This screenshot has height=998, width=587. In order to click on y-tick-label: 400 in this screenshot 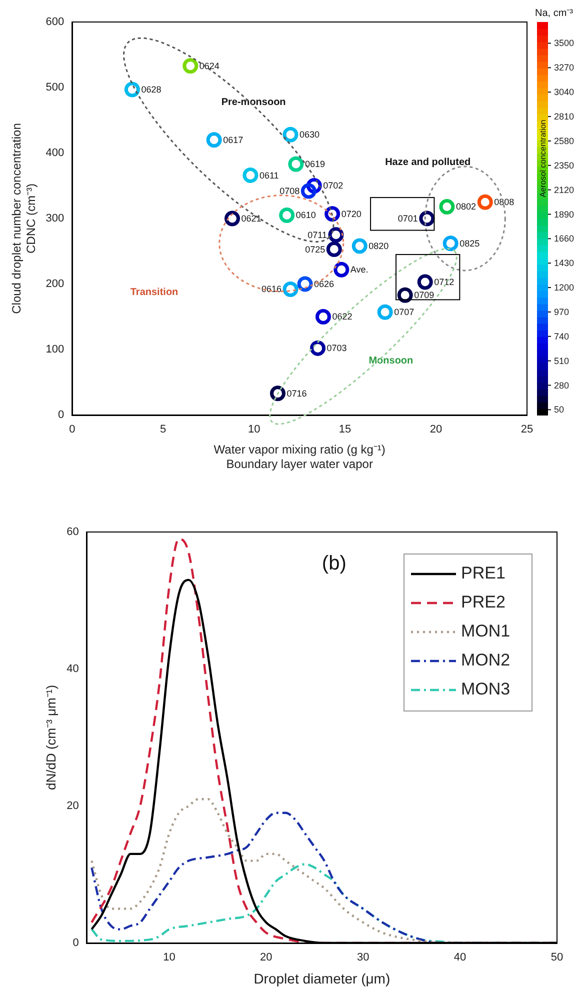, I will do `click(55, 153)`.